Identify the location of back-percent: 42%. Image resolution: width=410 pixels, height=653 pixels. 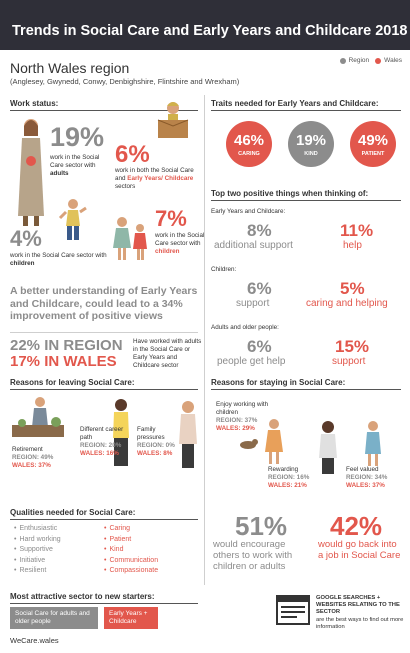
(356, 526).